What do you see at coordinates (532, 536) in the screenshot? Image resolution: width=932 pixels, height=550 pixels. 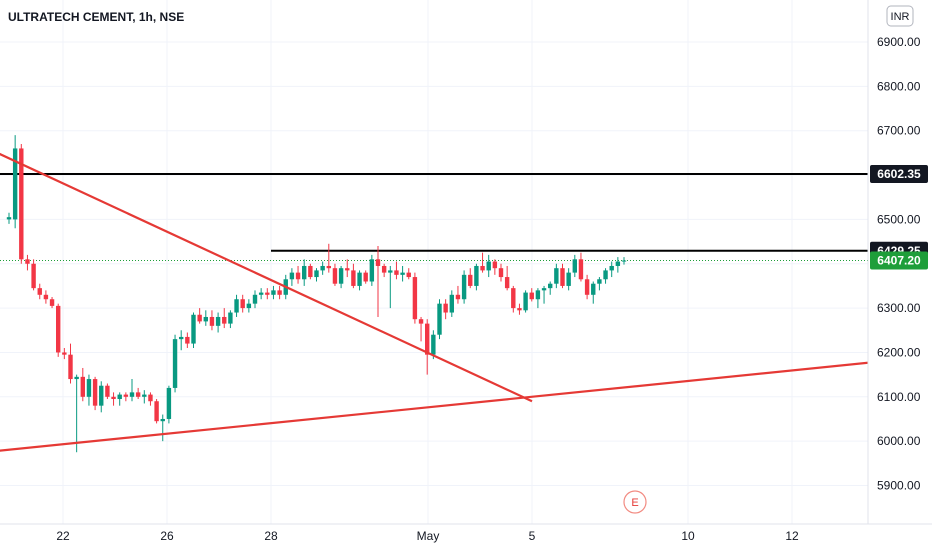 I see `time-tick-label: 5` at bounding box center [532, 536].